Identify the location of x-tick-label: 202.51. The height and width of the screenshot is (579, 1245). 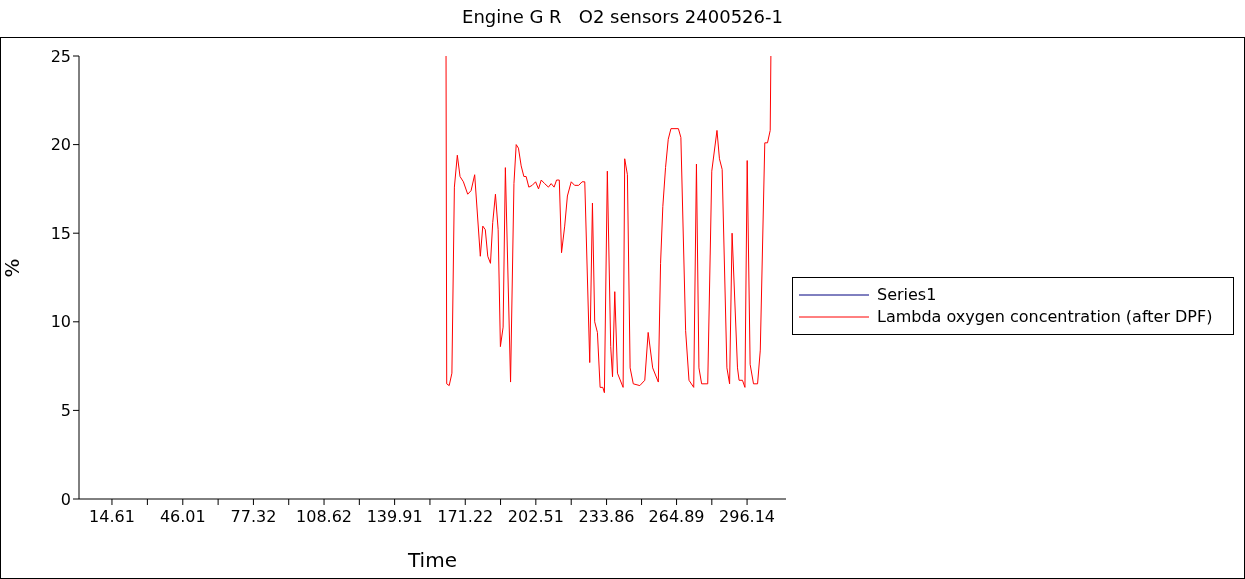
(535, 517).